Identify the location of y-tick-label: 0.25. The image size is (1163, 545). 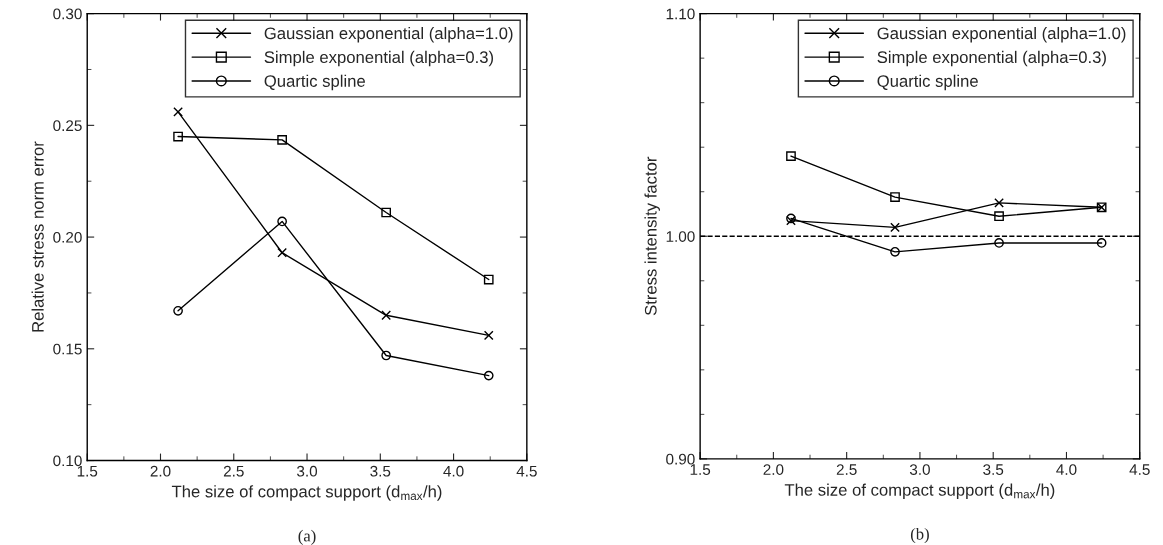
(67, 126).